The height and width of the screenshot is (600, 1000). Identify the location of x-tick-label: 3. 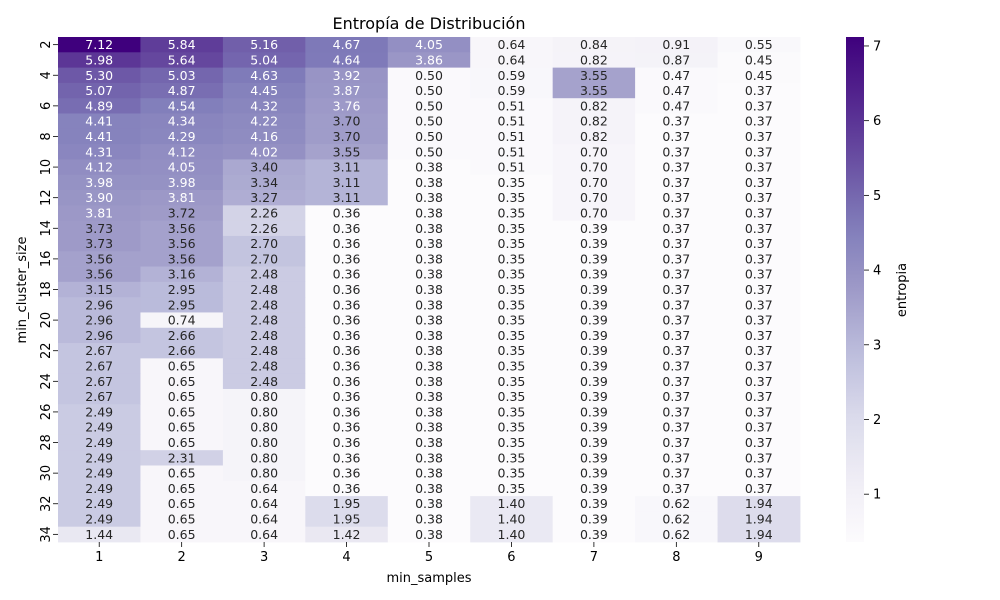
(264, 557).